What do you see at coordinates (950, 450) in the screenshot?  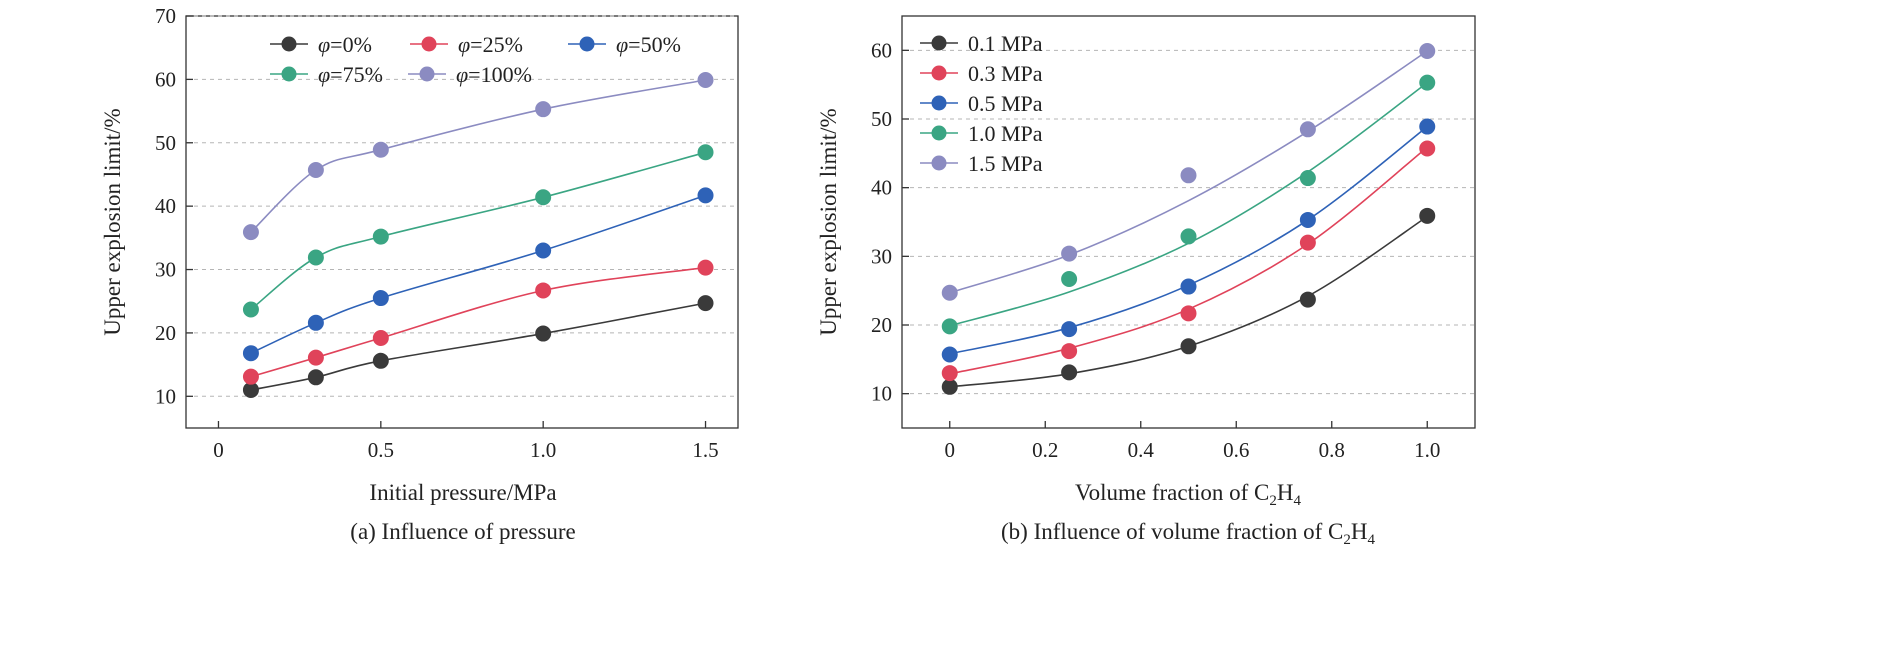 I see `x-tick-label-b-0: 0` at bounding box center [950, 450].